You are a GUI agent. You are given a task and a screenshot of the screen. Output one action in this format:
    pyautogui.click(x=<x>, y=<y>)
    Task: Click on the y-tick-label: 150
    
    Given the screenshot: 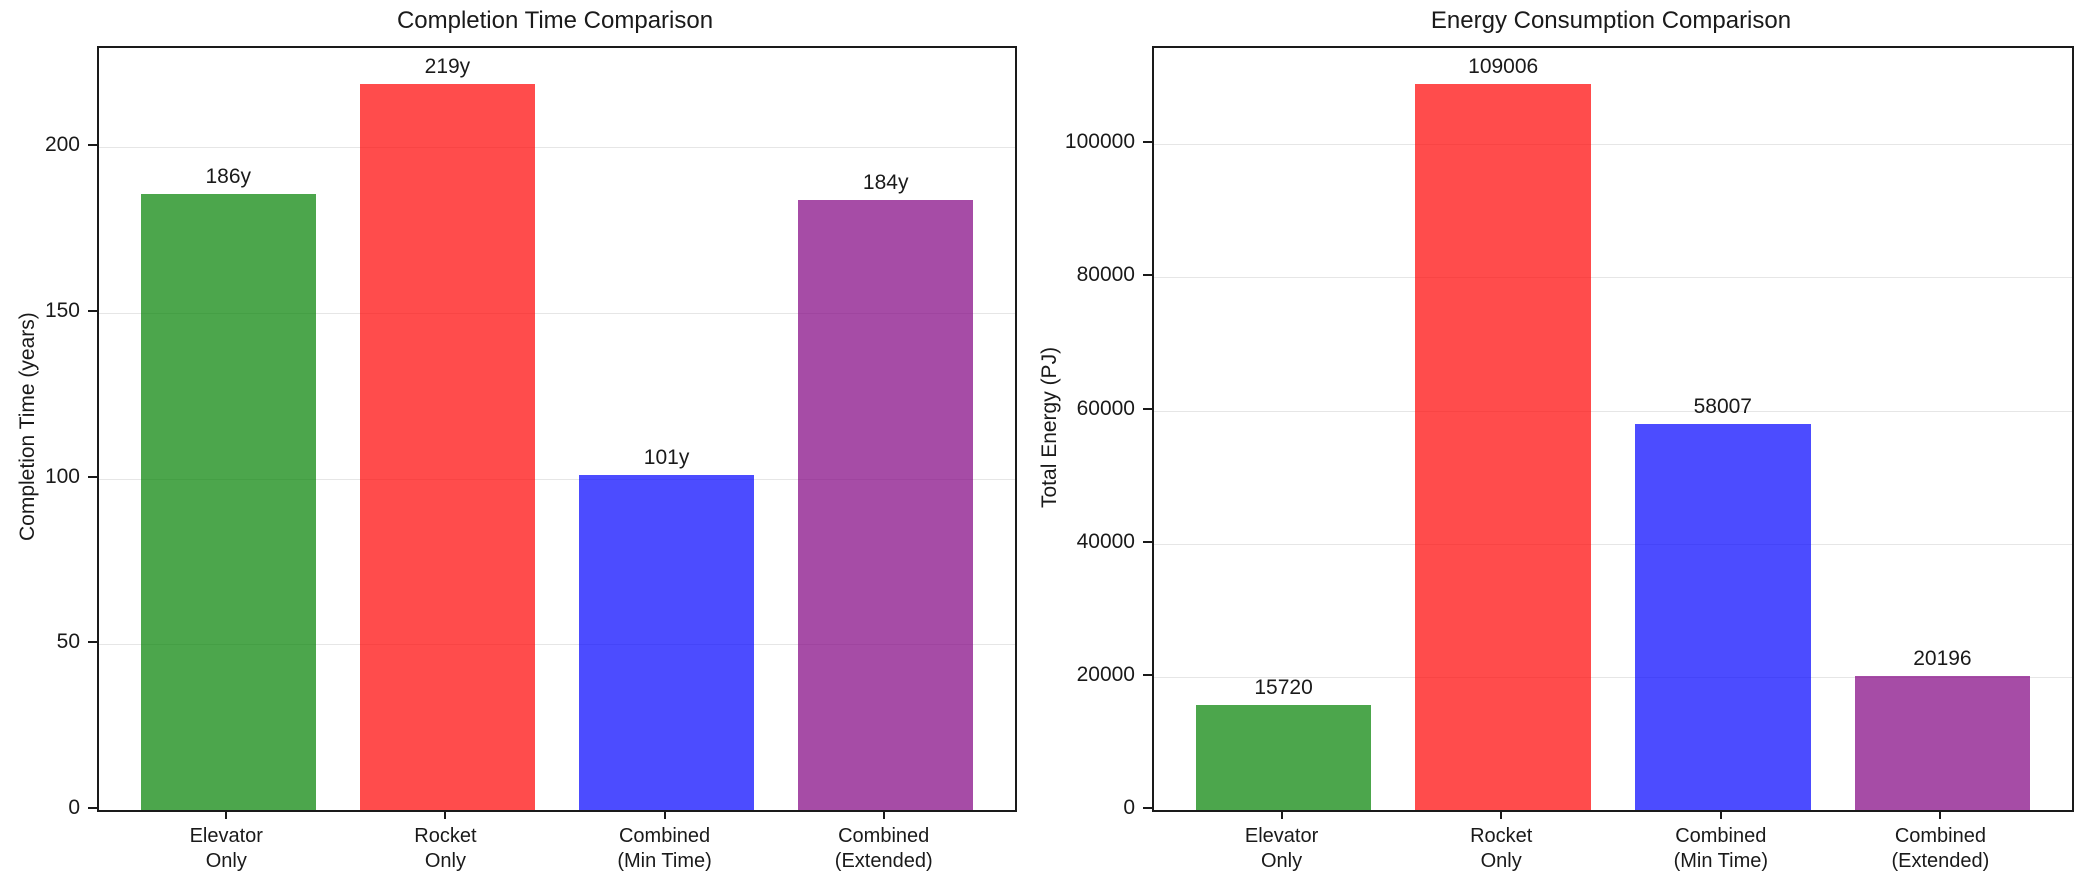 What is the action you would take?
    pyautogui.click(x=62, y=310)
    